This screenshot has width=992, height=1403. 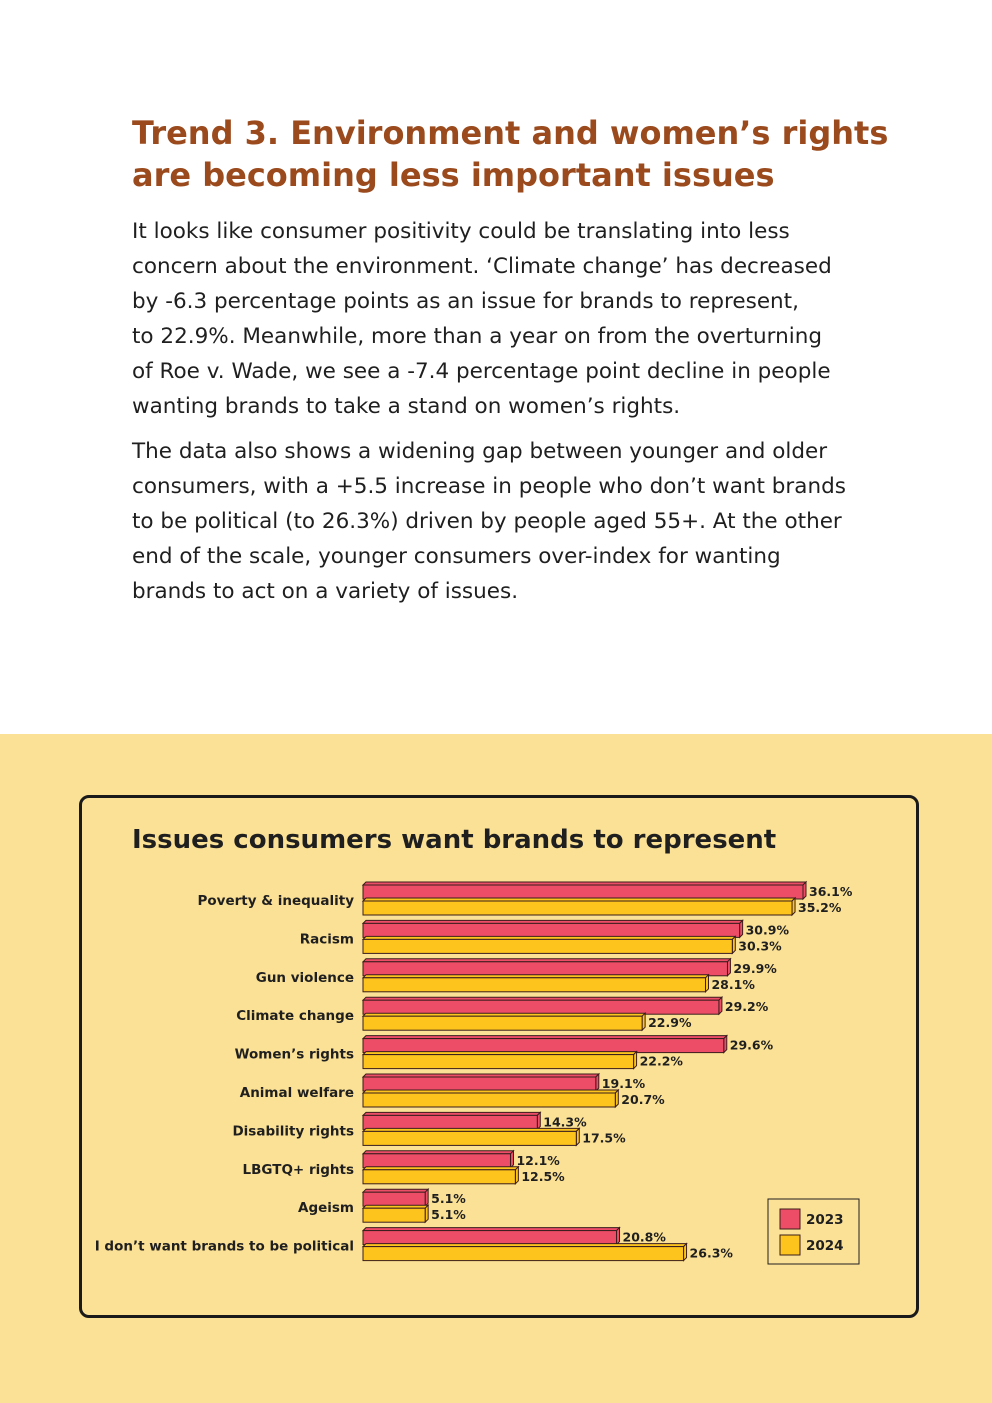 I want to click on bar-2024-ageism, so click(x=395, y=1213).